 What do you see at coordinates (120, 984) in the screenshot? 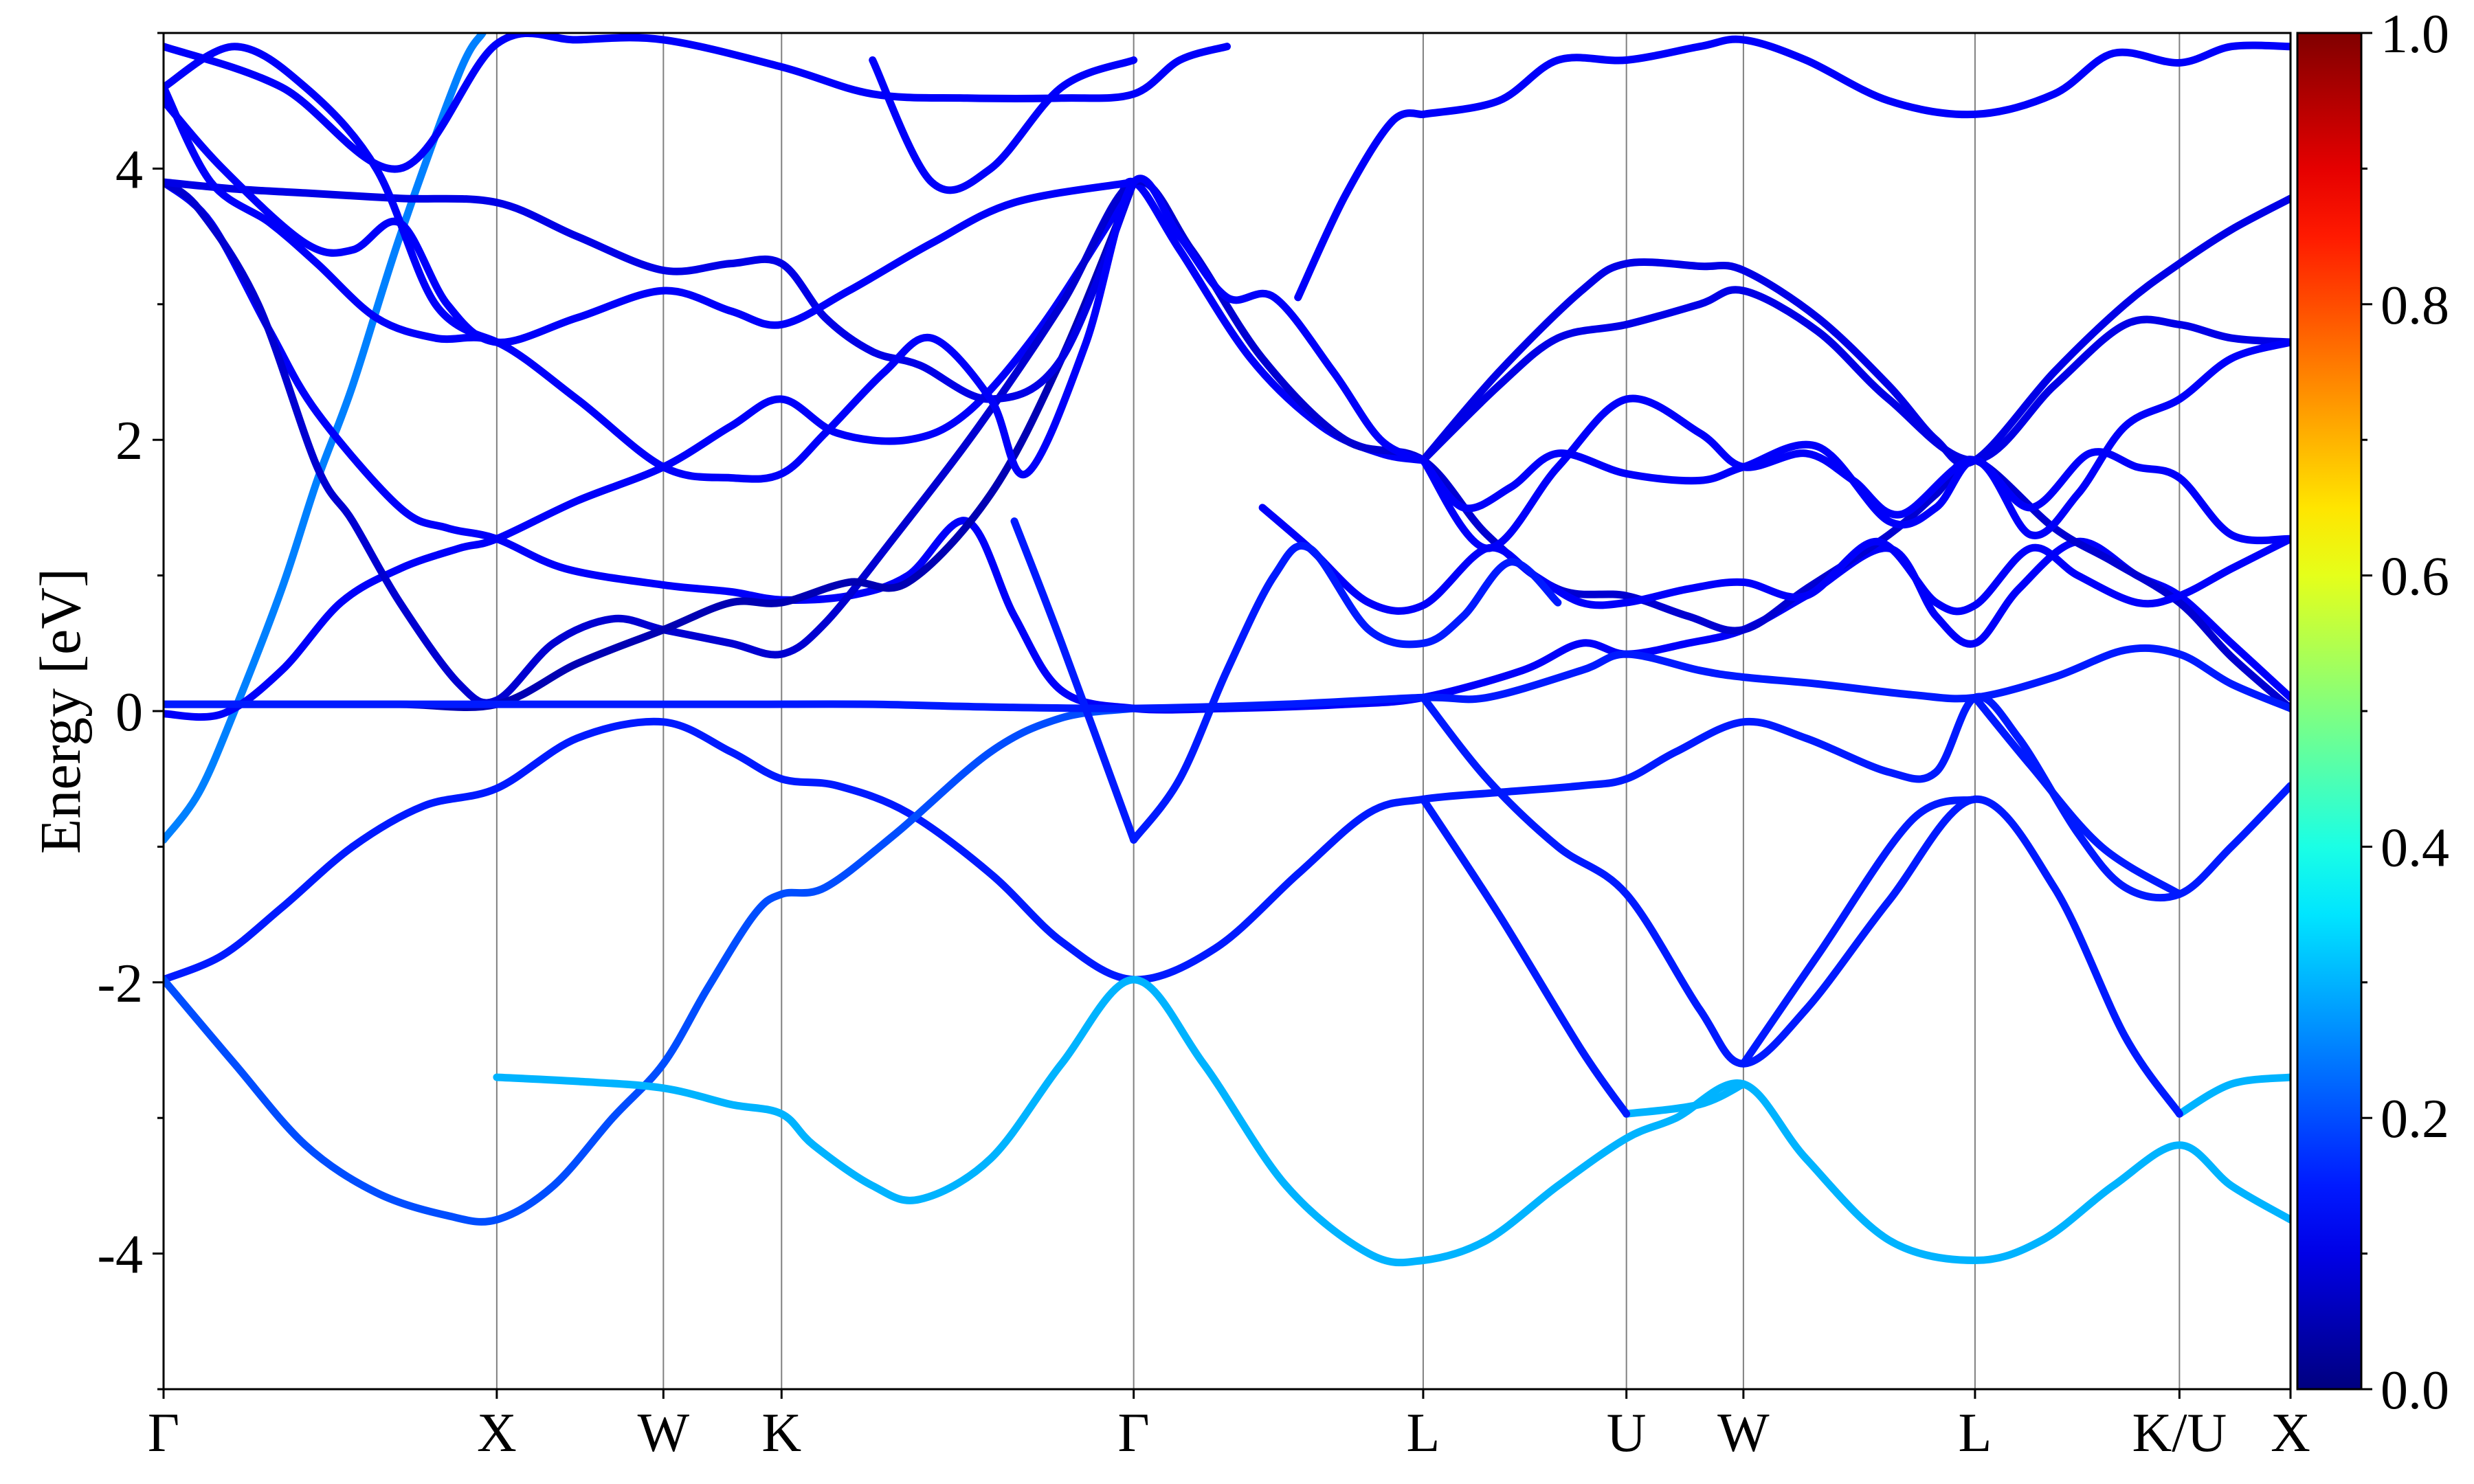
I see `y-tick-label: -2` at bounding box center [120, 984].